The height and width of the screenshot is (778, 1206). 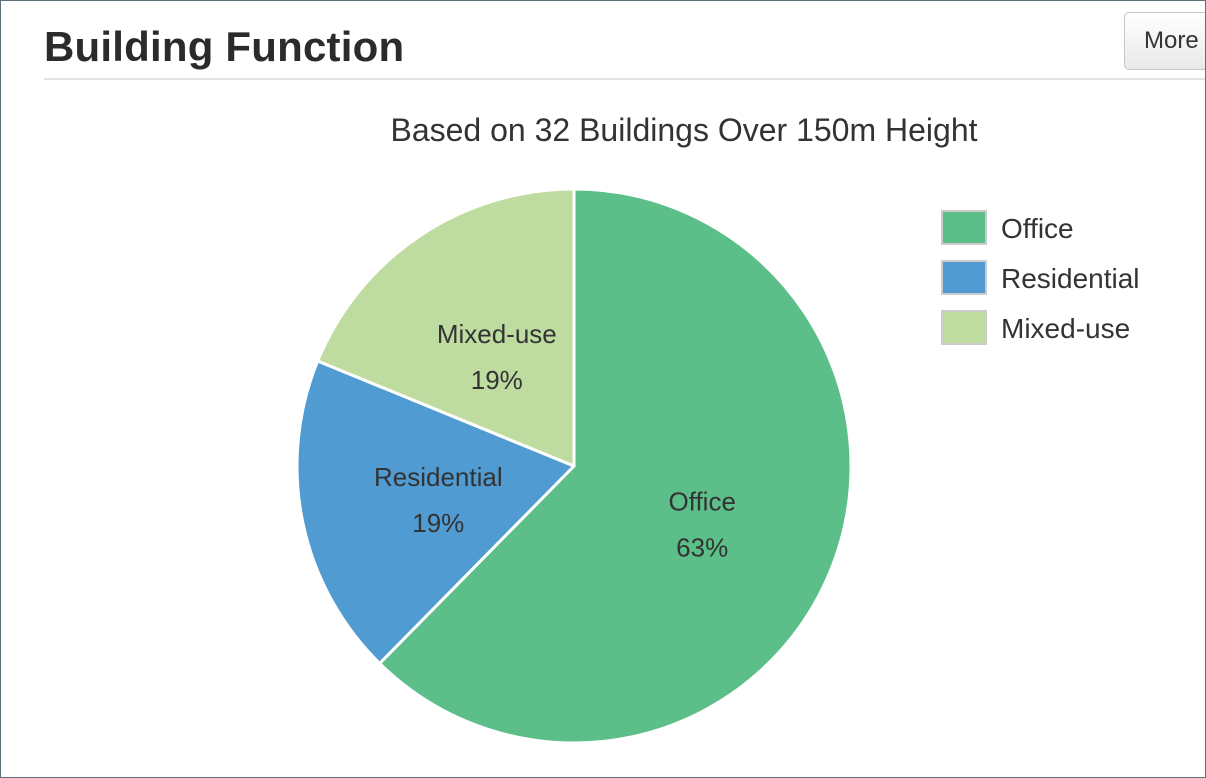 What do you see at coordinates (624, 79) in the screenshot?
I see `title-divider` at bounding box center [624, 79].